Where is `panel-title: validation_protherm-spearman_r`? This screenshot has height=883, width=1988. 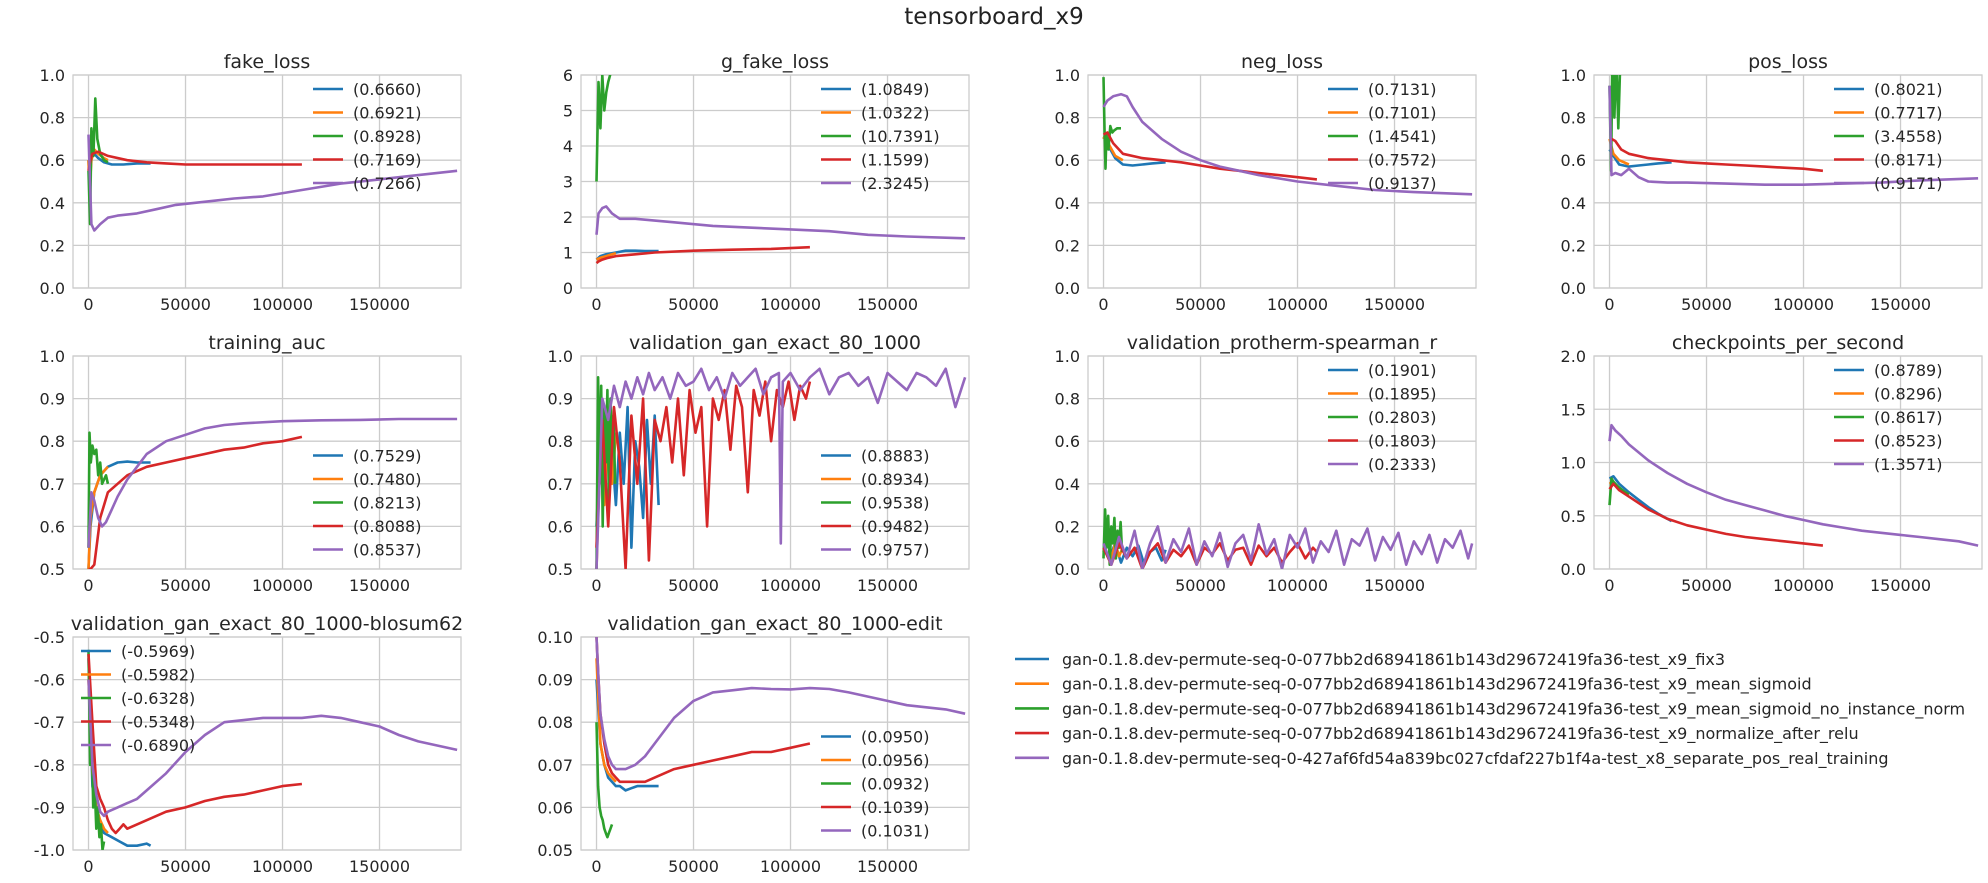
panel-title: validation_protherm-spearman_r is located at coordinates (1282, 343).